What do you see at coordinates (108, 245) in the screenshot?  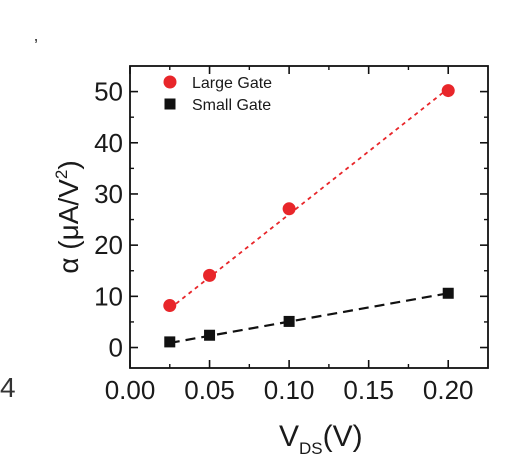 I see `y-tick-label: 20` at bounding box center [108, 245].